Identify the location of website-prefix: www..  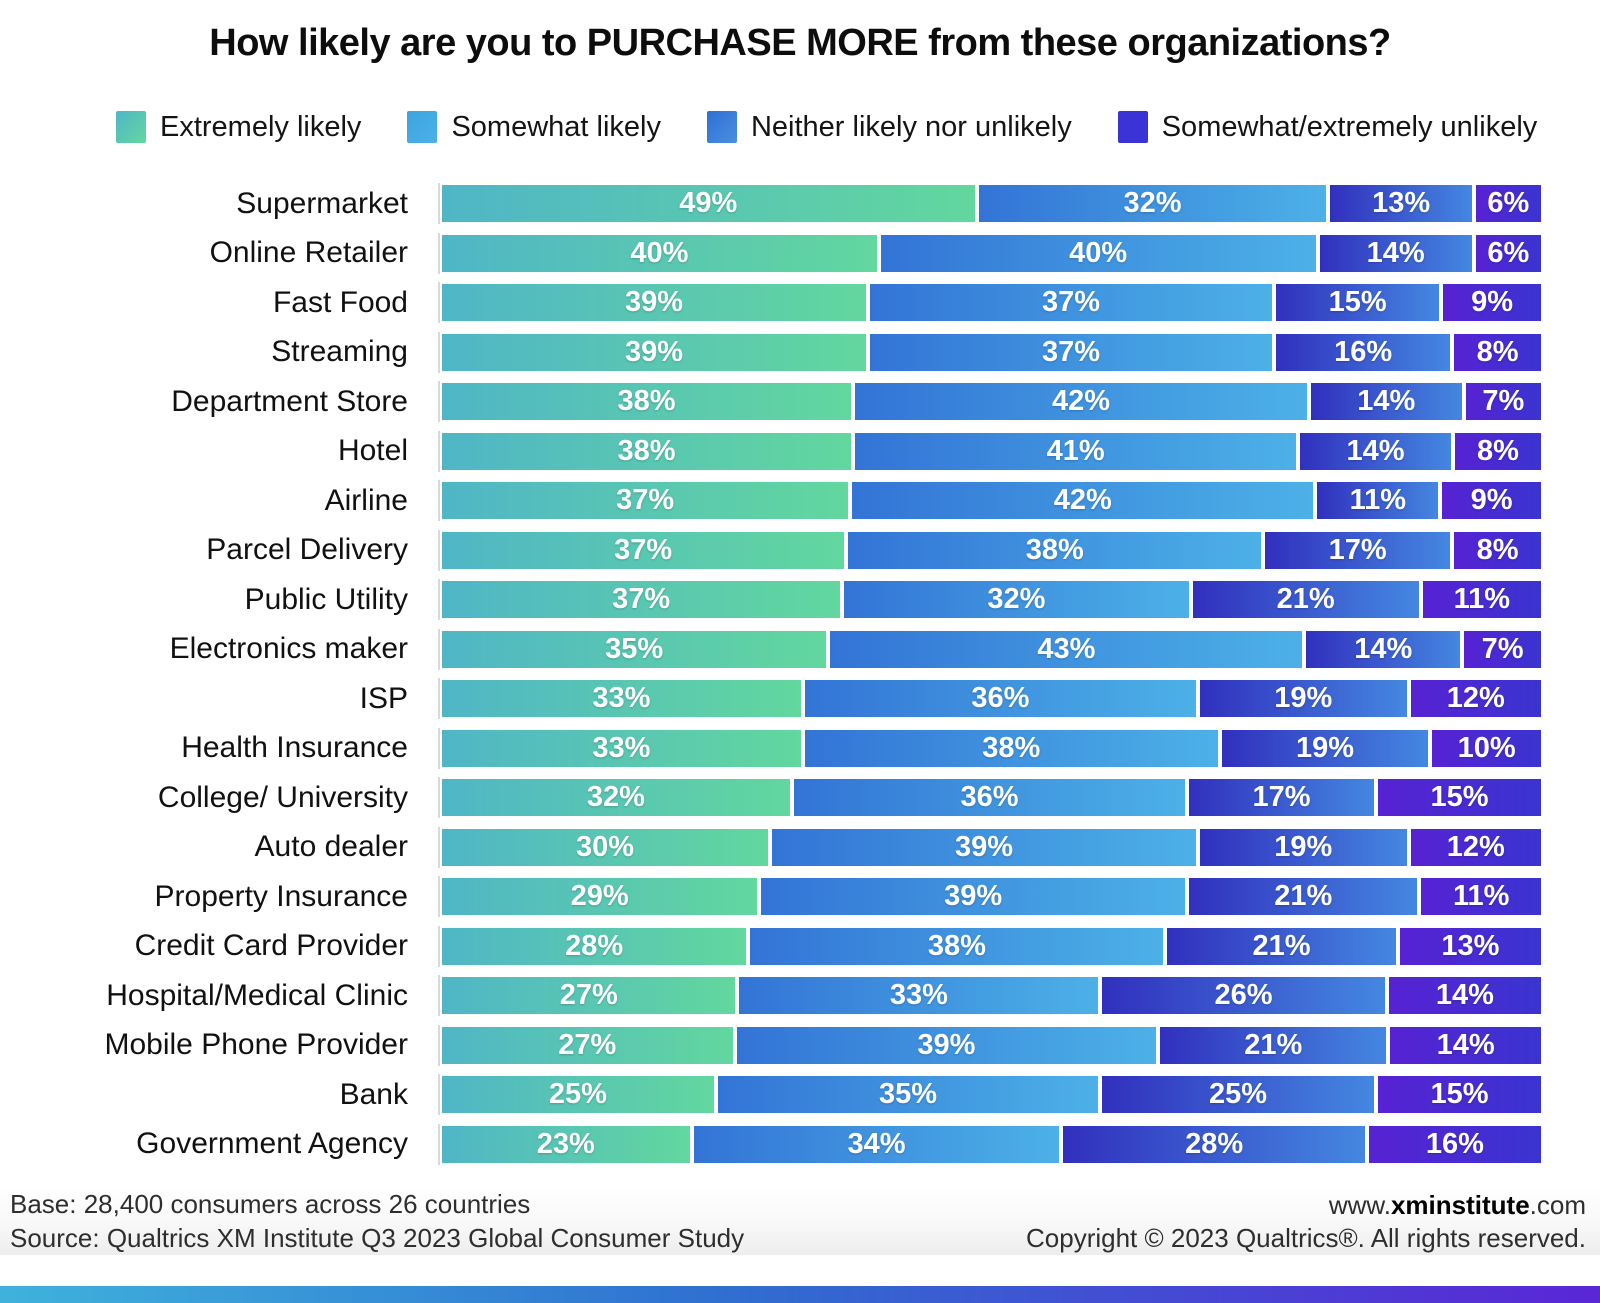
(1359, 1204).